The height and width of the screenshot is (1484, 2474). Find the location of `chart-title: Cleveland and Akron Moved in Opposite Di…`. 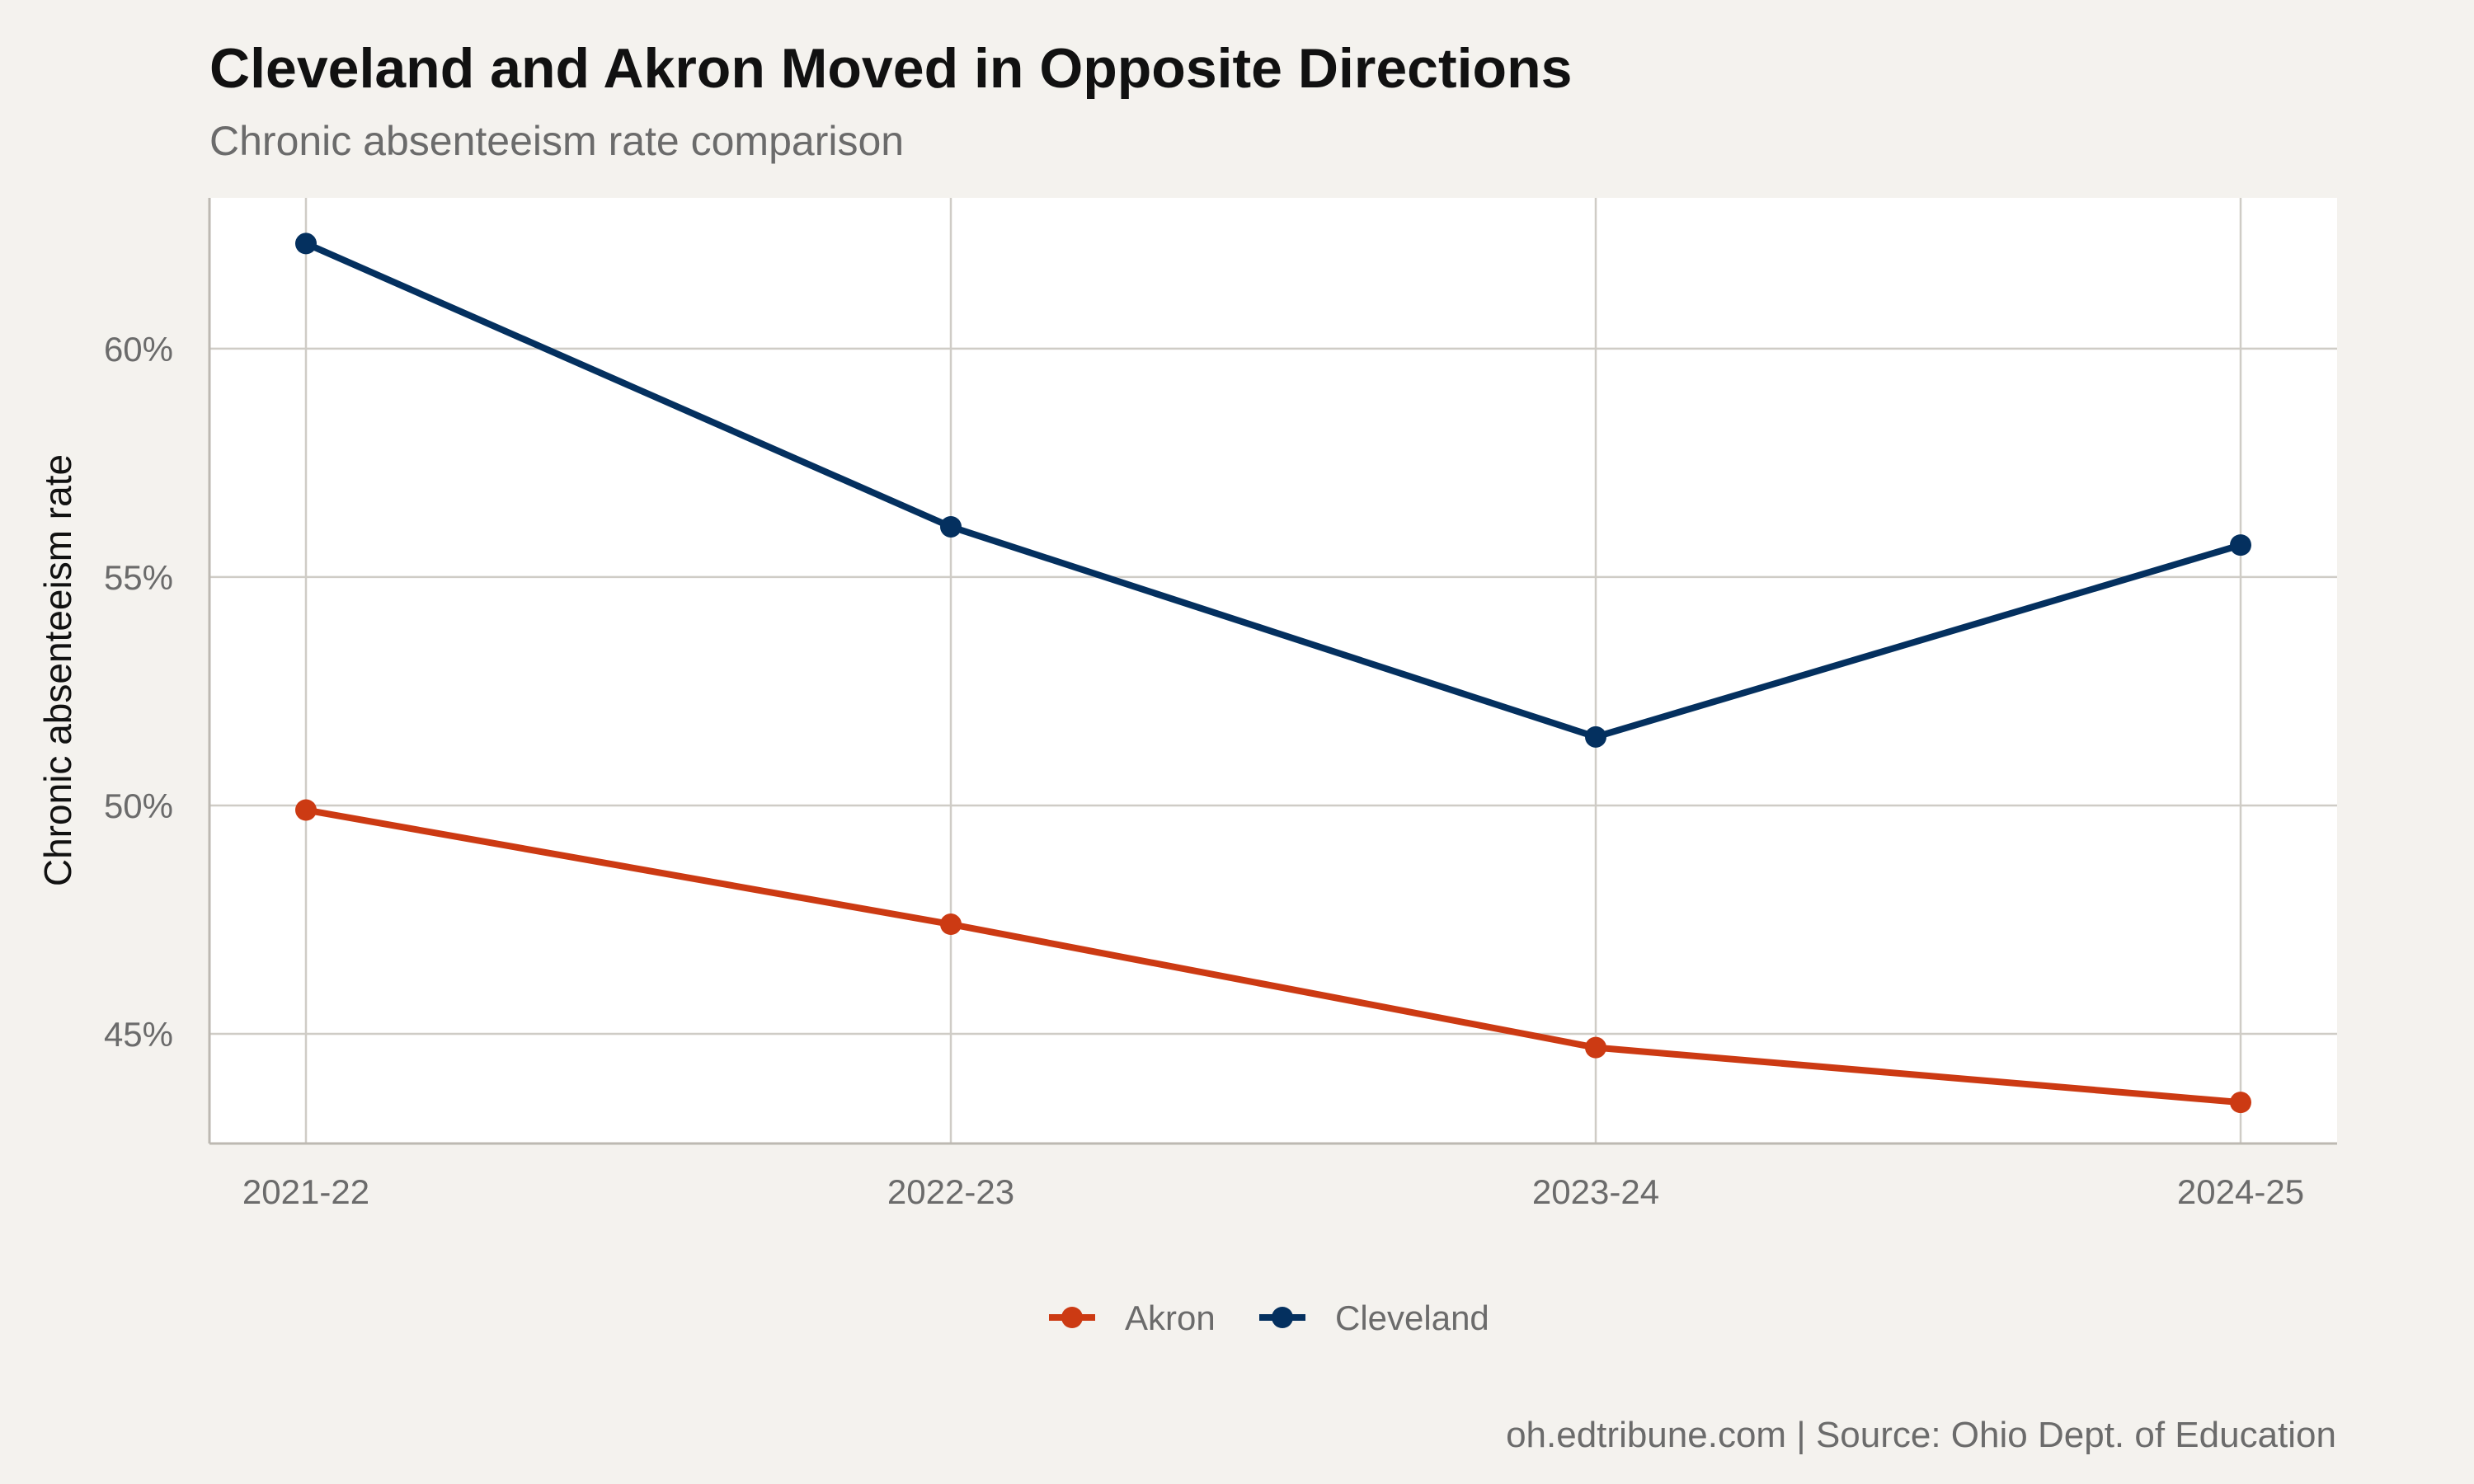

chart-title: Cleveland and Akron Moved in Opposite Di… is located at coordinates (891, 68).